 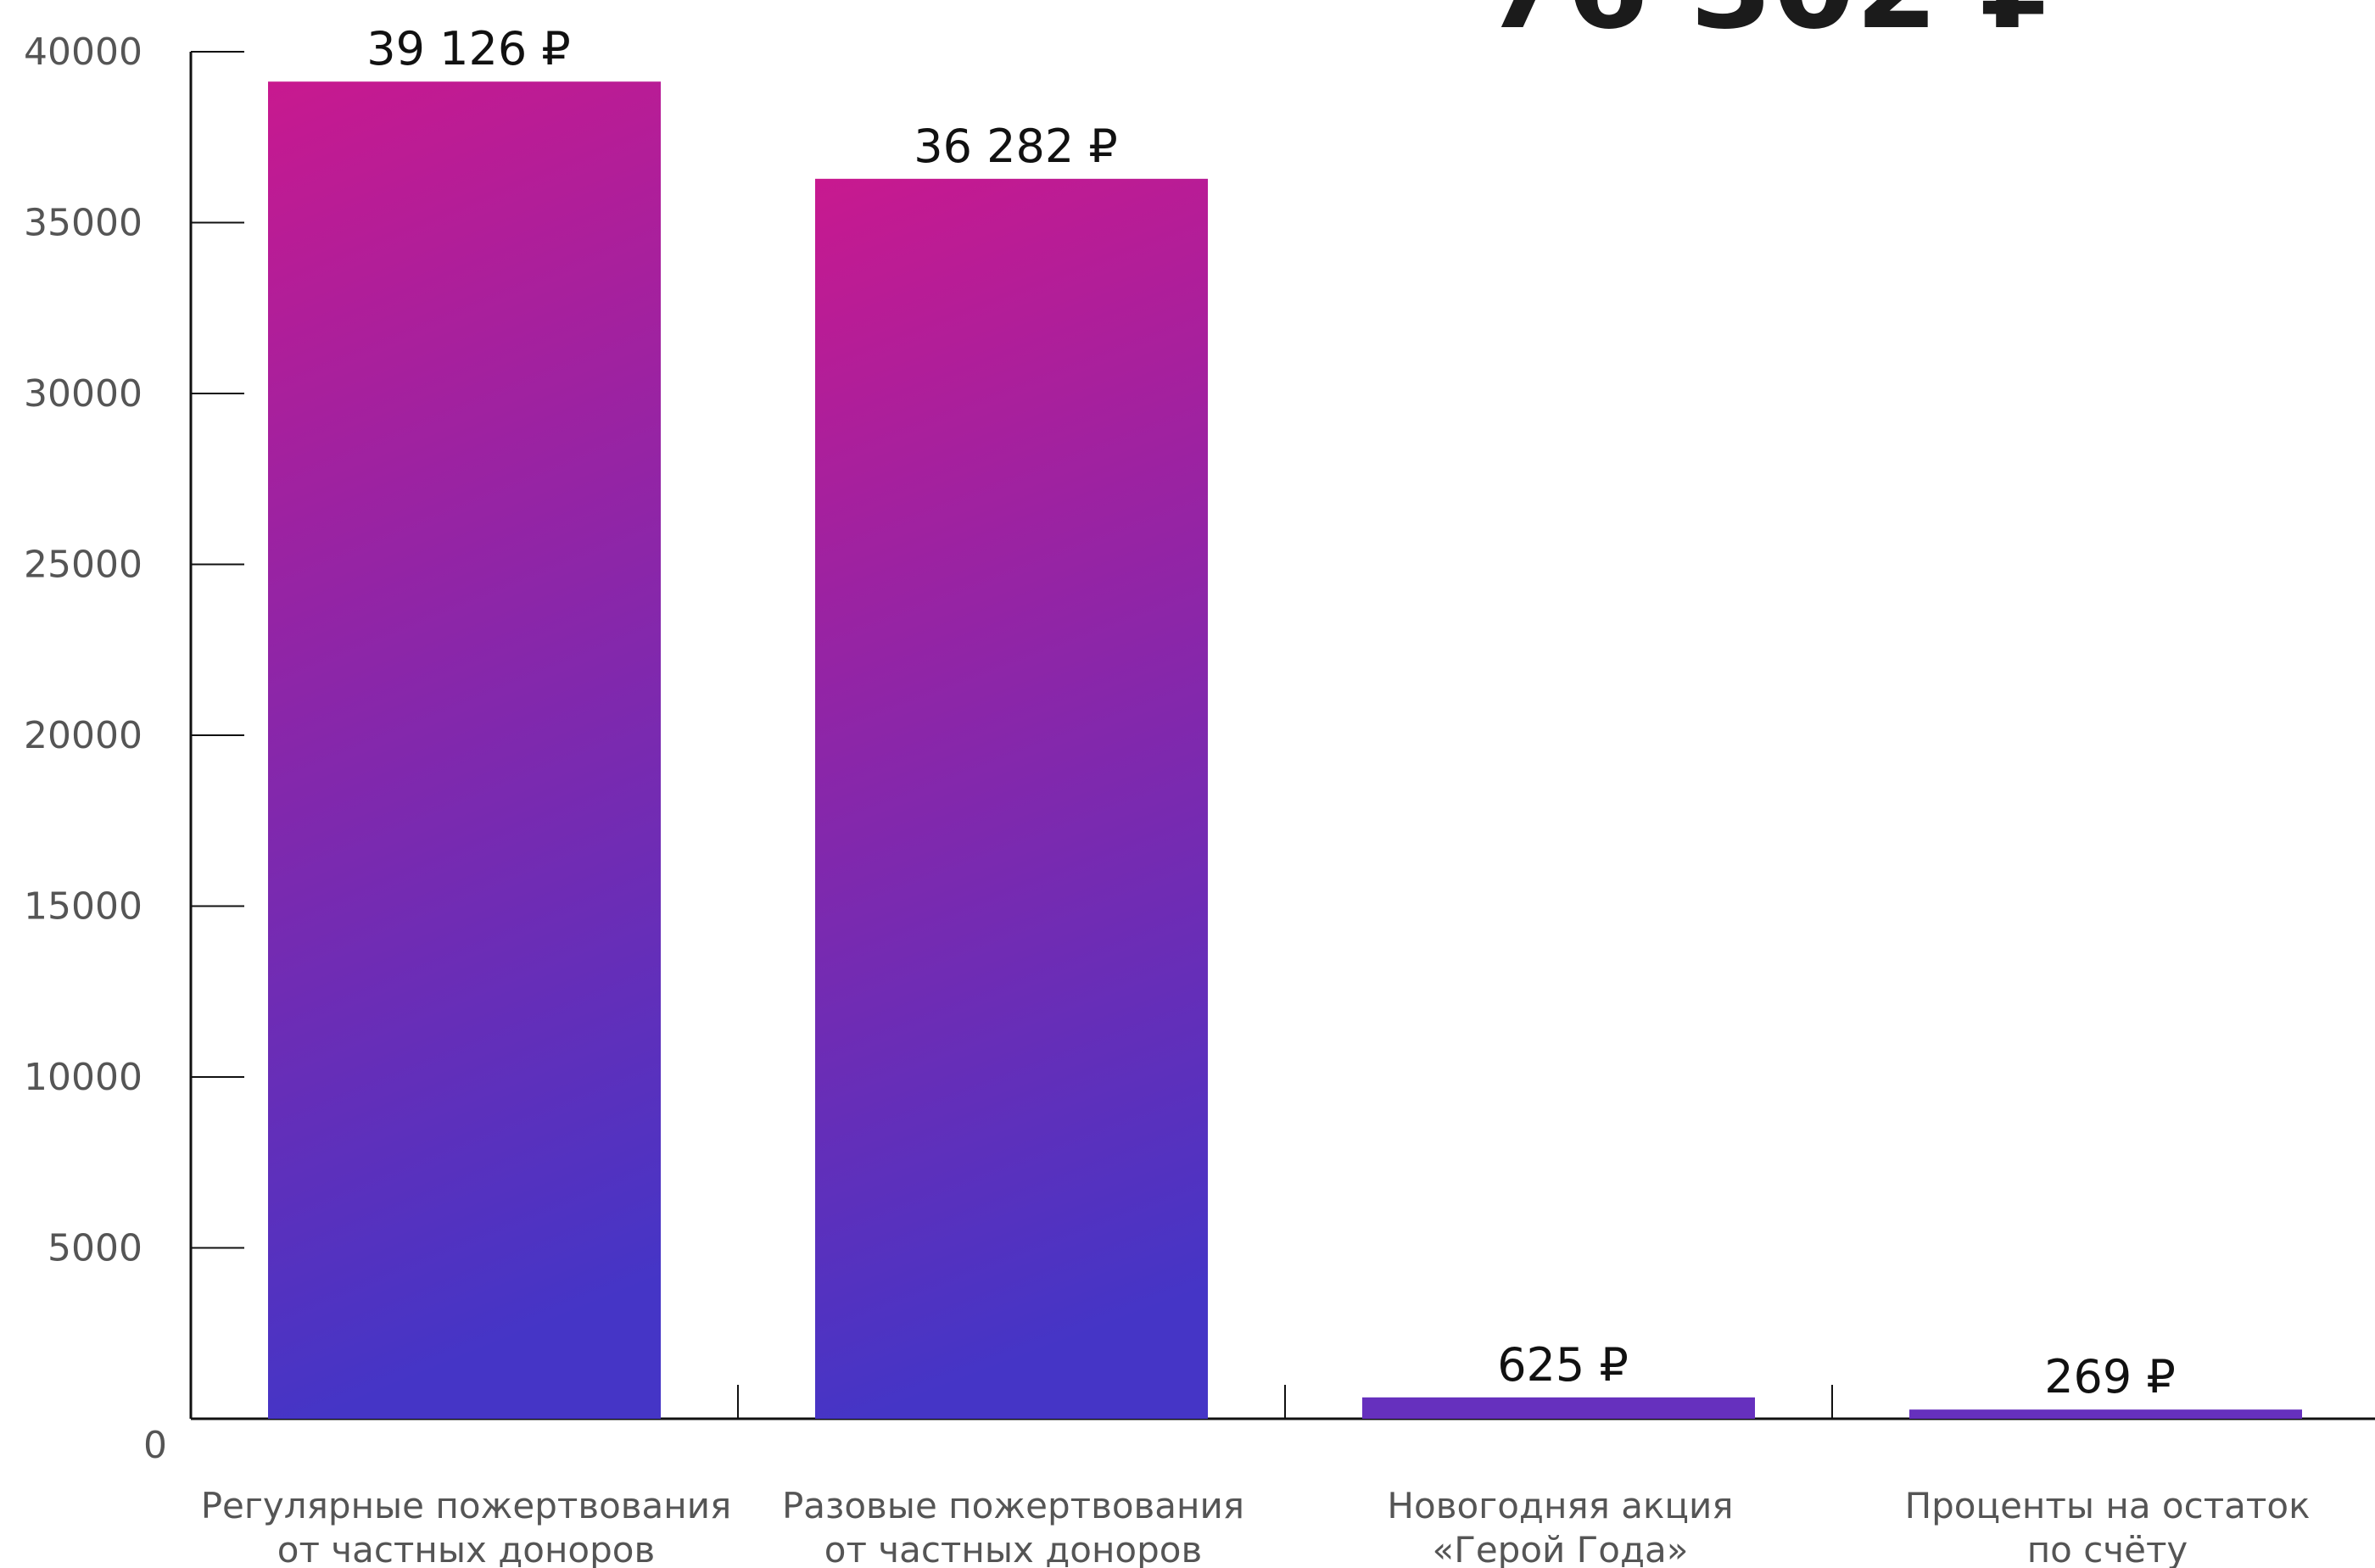 I want to click on y-tick-label: 0, so click(x=155, y=1446).